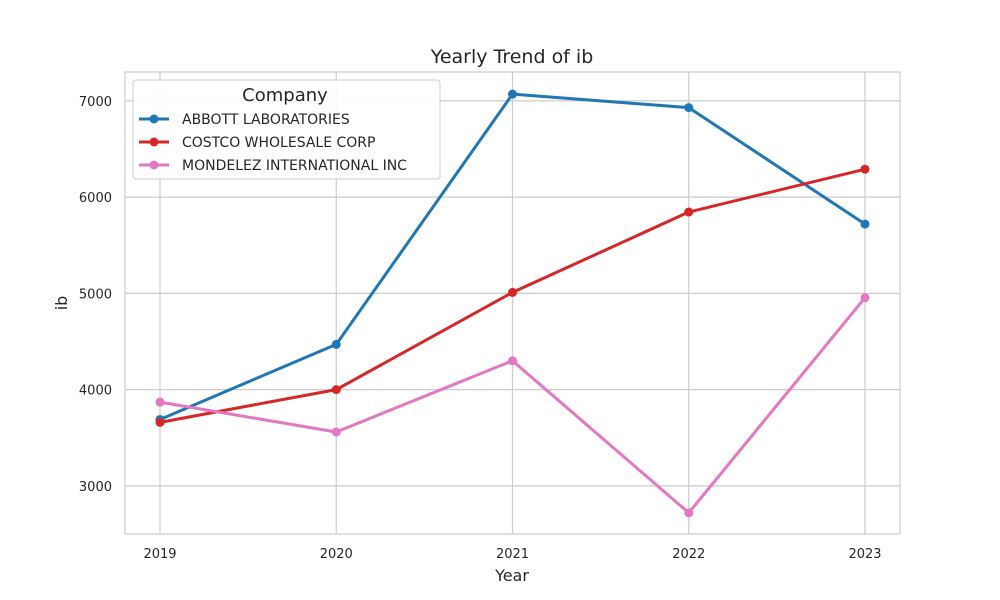  I want to click on legend-box, so click(286, 129).